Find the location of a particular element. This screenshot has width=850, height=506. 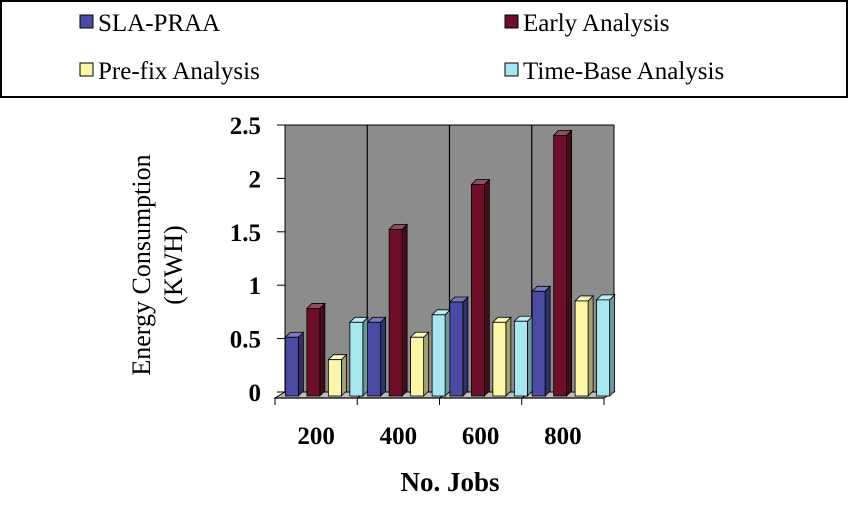

x-axis-title: No. Jobs is located at coordinates (449, 482).